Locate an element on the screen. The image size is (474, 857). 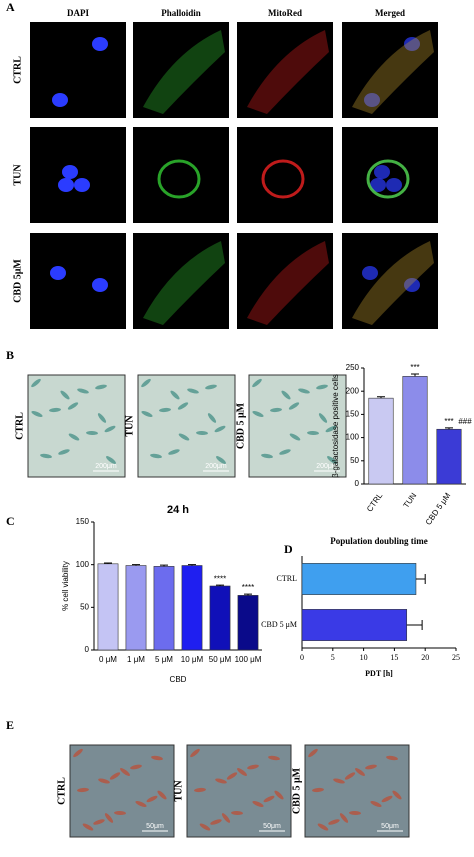
scale-bar: 200μm is located at coordinates (327, 466).